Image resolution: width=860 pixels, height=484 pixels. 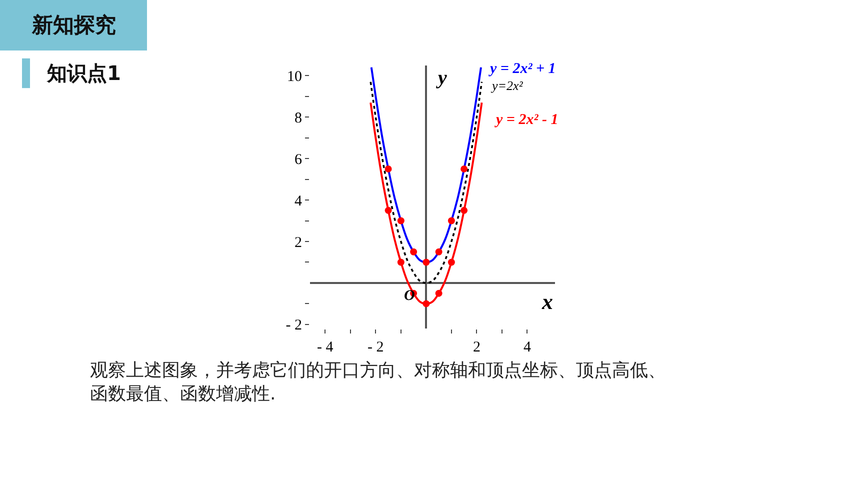 I want to click on x-tick-label: - 4, so click(x=325, y=348).